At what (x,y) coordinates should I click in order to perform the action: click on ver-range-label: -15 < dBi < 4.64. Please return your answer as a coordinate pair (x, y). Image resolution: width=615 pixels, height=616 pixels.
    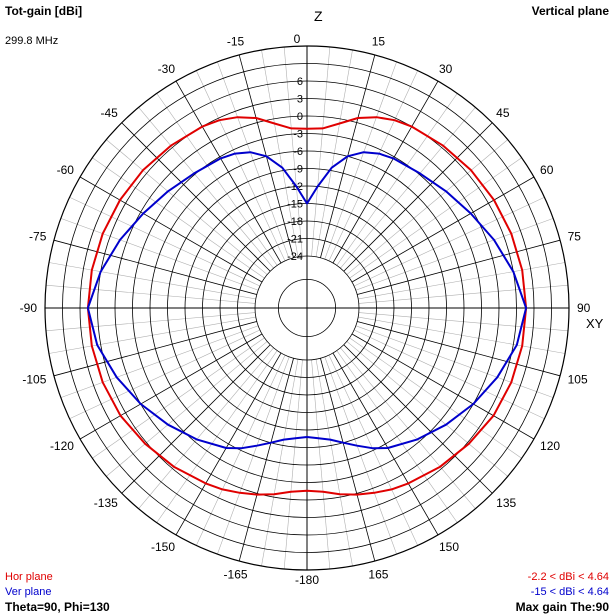
    Looking at the image, I should click on (569, 592).